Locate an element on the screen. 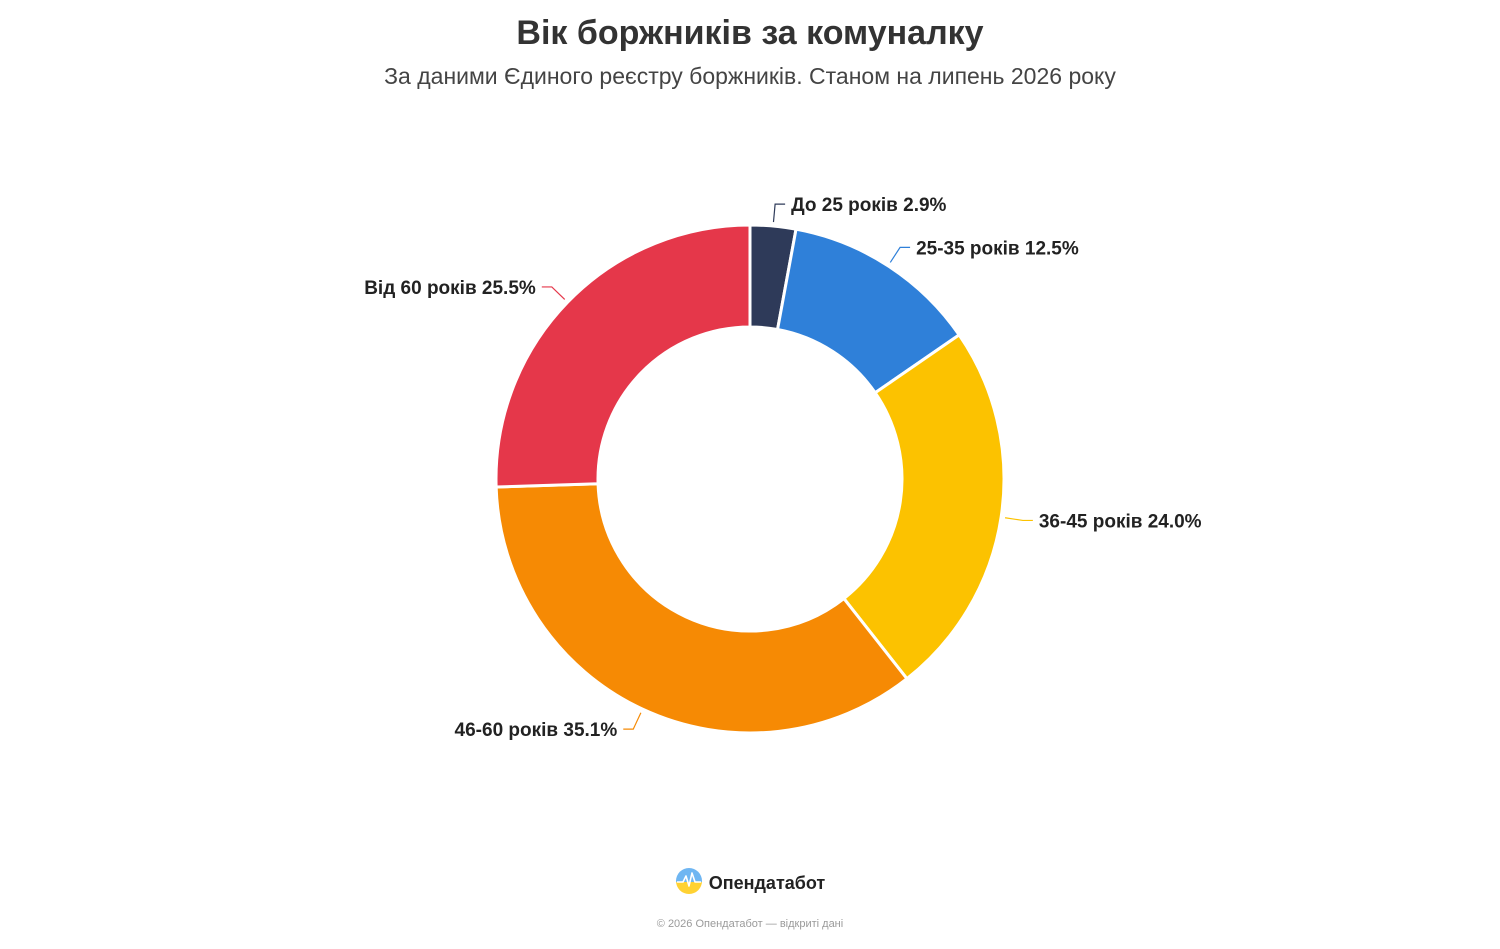  brand: Опендатабот is located at coordinates (750, 883).